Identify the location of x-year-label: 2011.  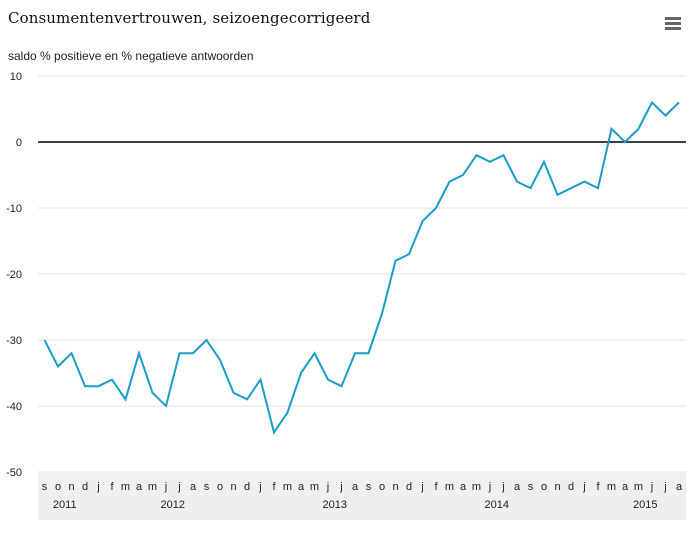
(65, 505).